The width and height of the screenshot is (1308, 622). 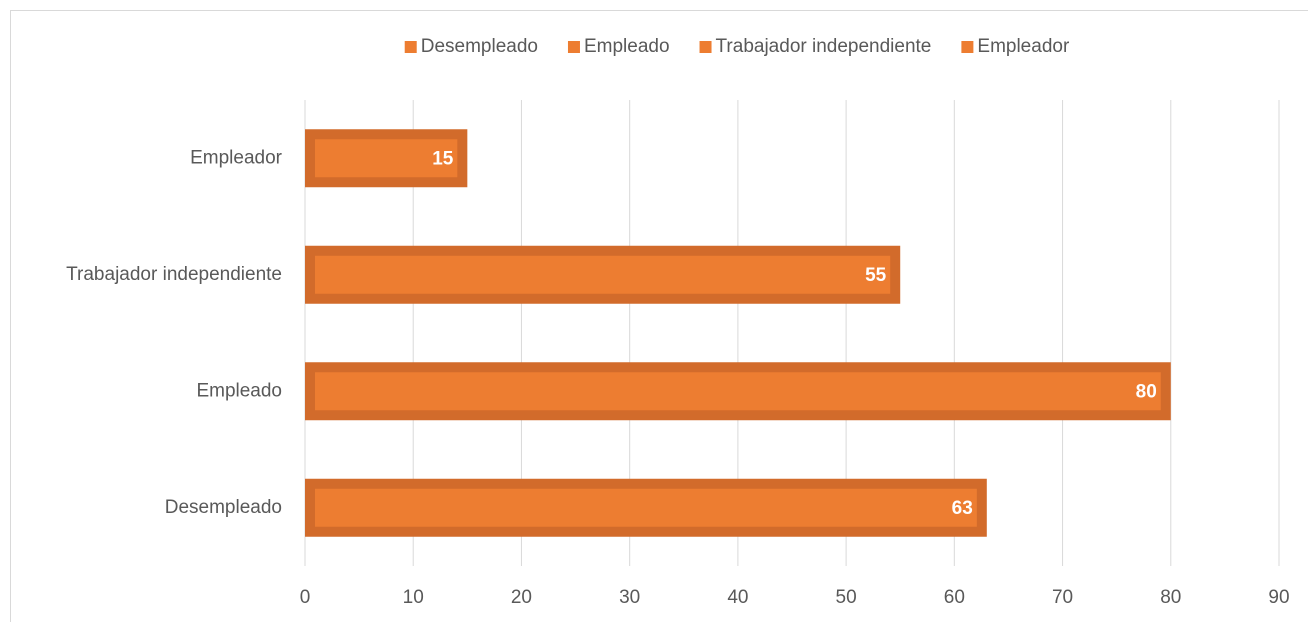 I want to click on x-tick-label: 60, so click(x=954, y=597).